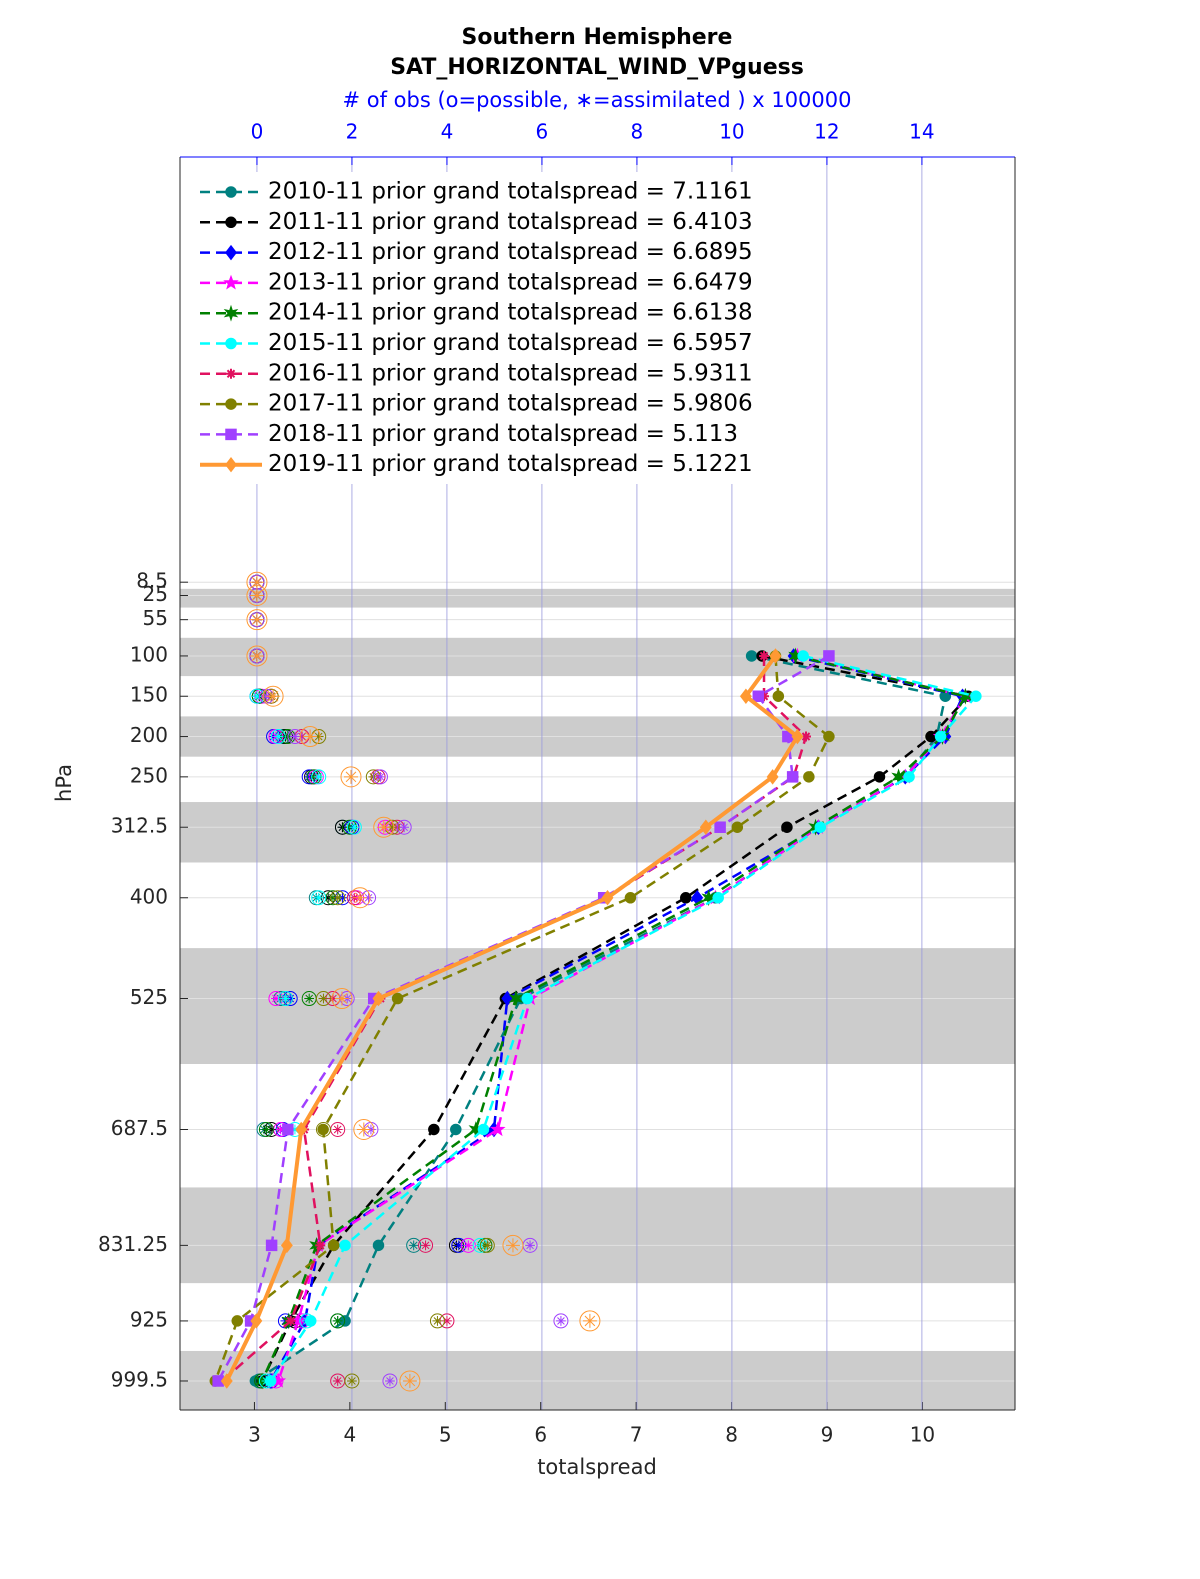  What do you see at coordinates (257, 132) in the screenshot?
I see `x2-tick-label: 0` at bounding box center [257, 132].